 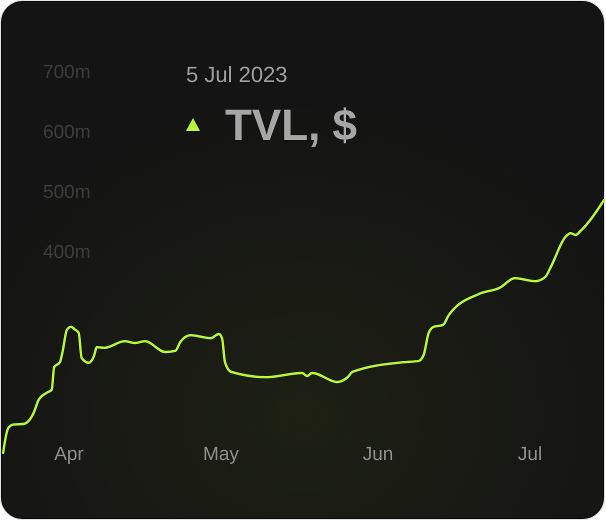 I want to click on x-tick-label: Jun, so click(x=378, y=455).